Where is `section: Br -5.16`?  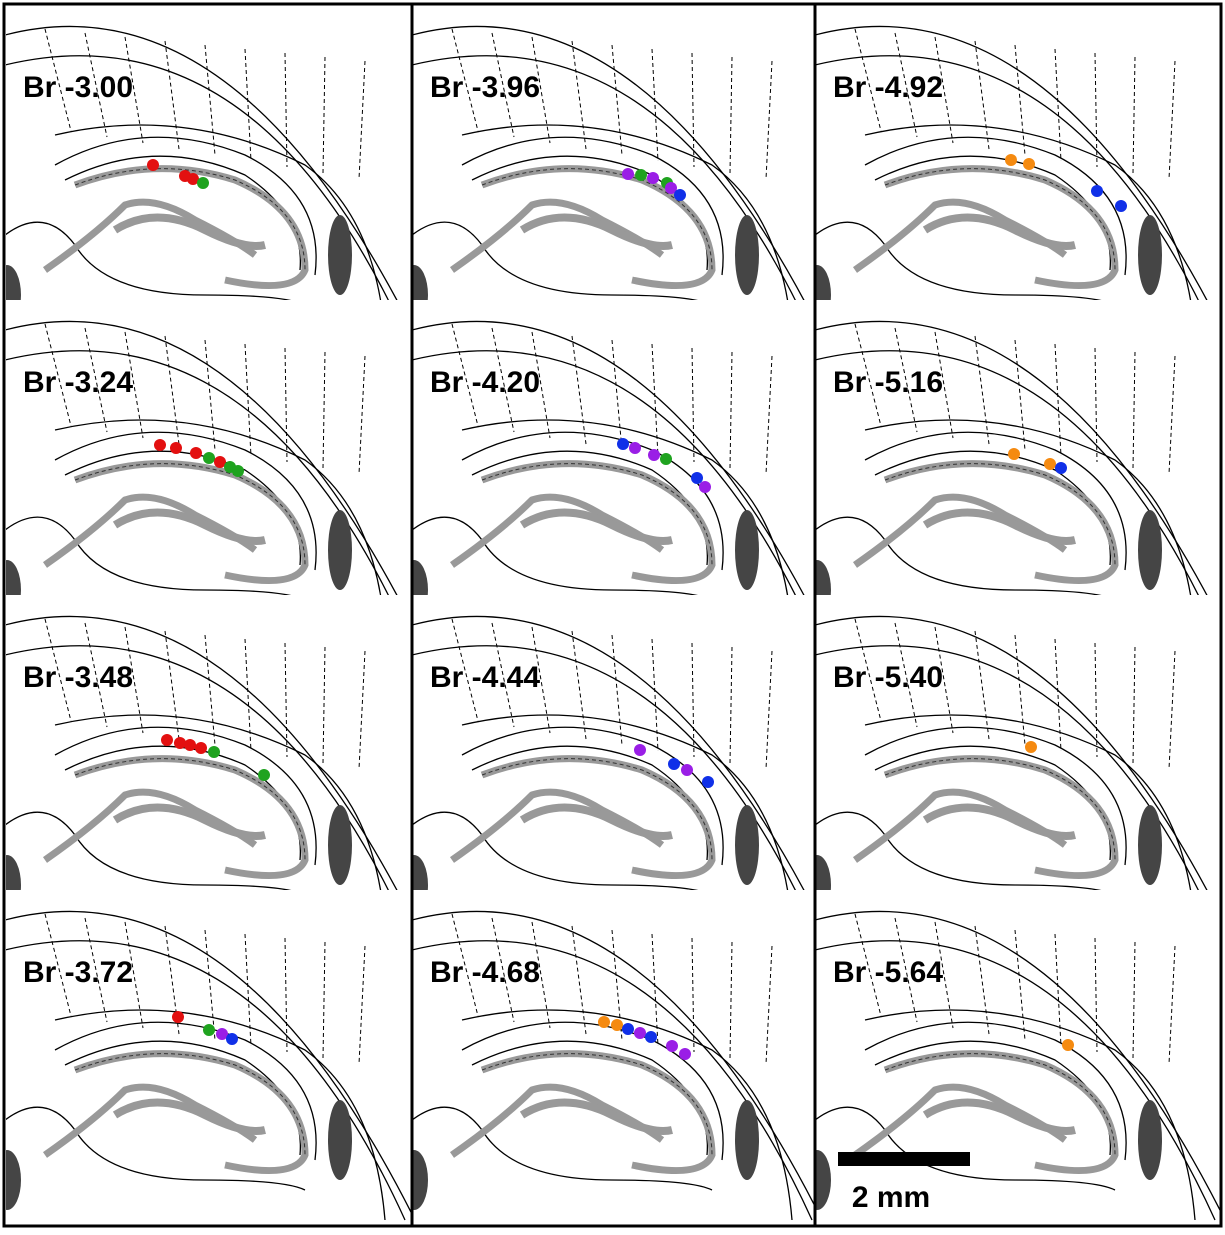 section: Br -5.16 is located at coordinates (1018, 465).